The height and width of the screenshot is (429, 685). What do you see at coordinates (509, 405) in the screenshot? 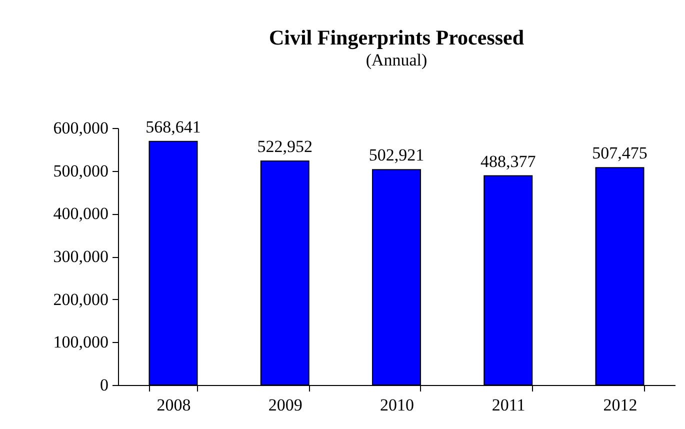
I see `x-tick-label: 2011` at bounding box center [509, 405].